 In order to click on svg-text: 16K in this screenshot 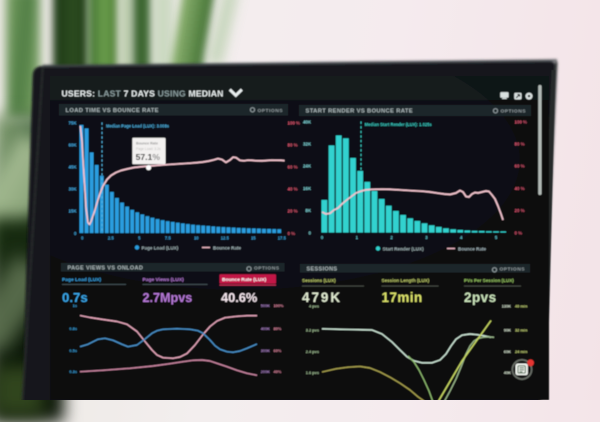, I will do `click(307, 188)`.